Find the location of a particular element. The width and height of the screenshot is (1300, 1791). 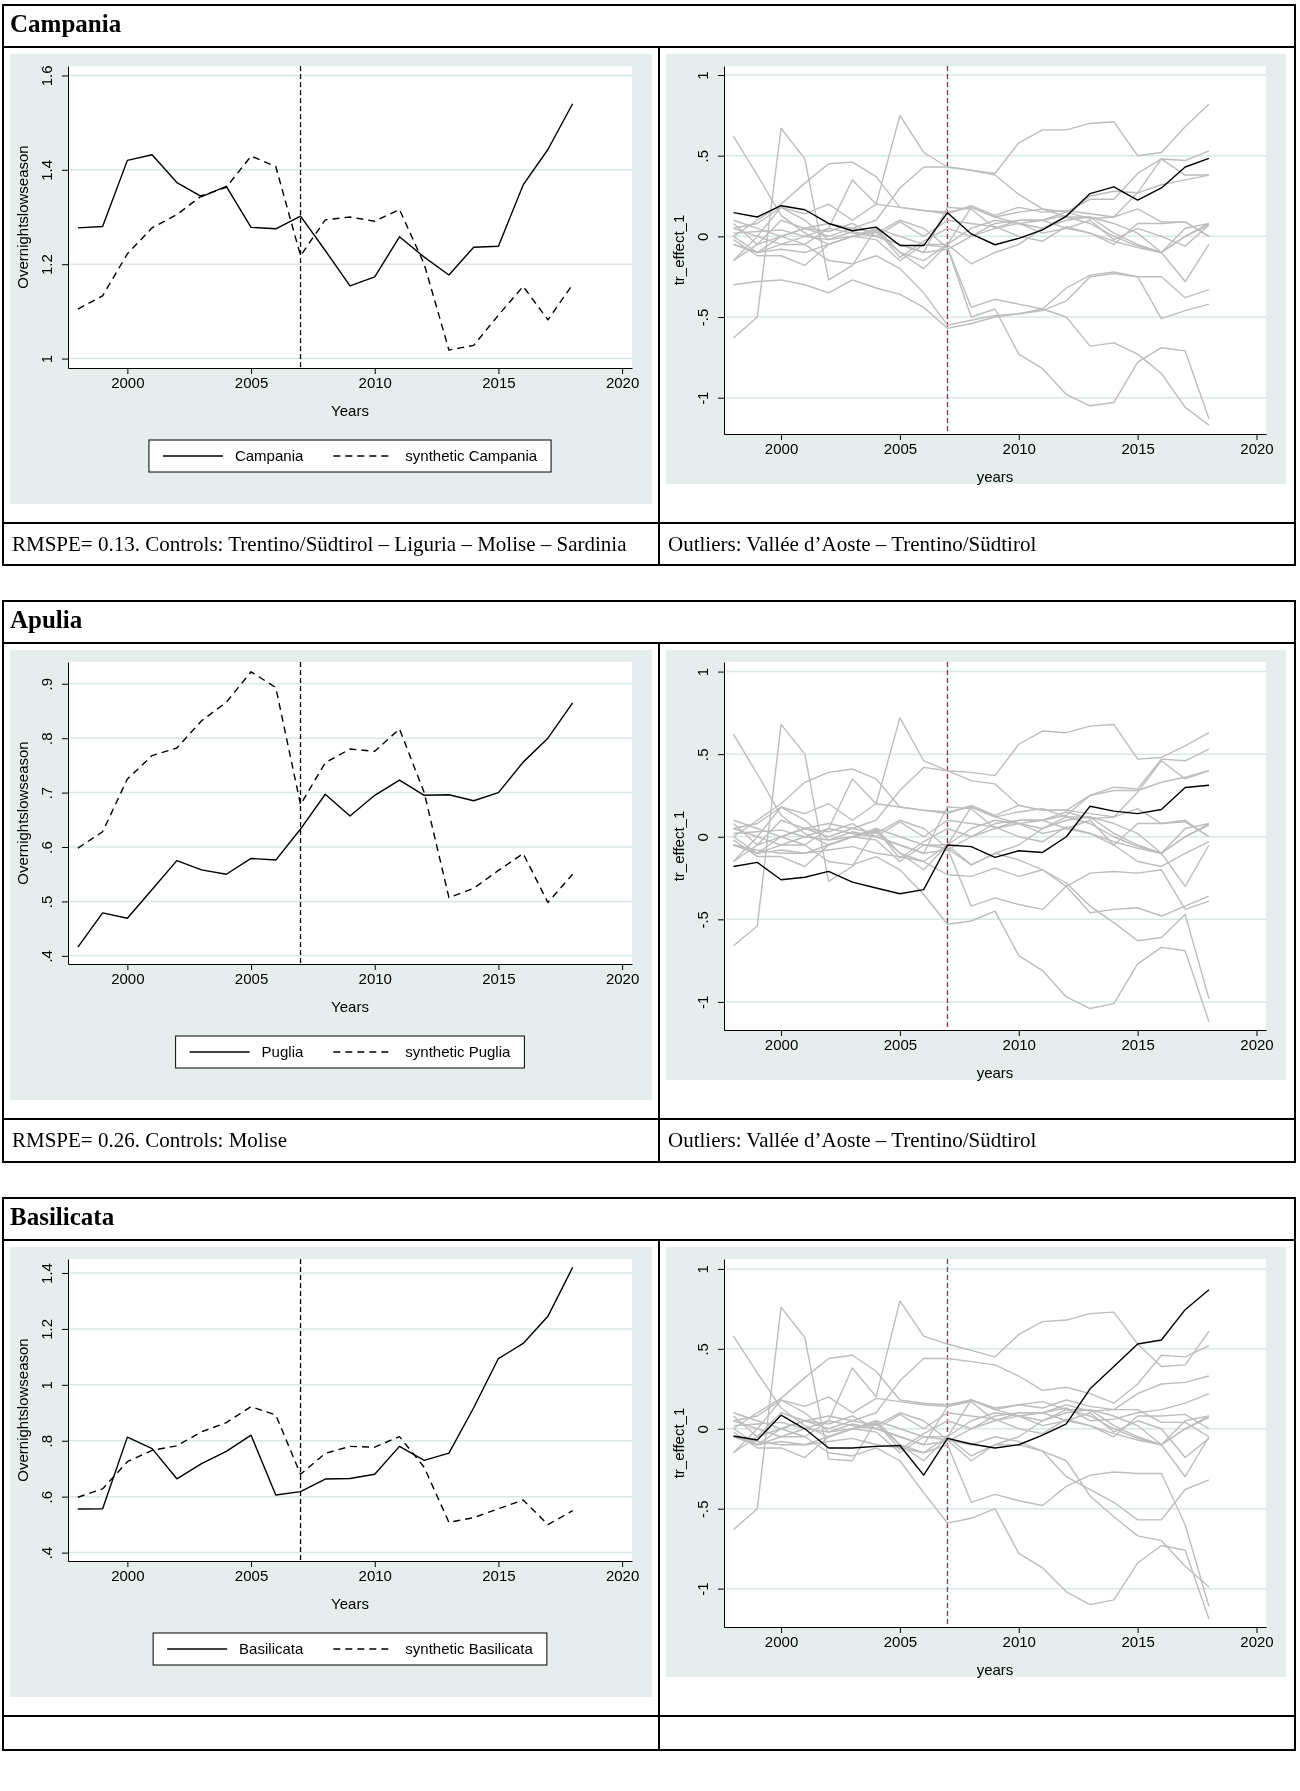

legend-label: Puglia is located at coordinates (282, 1052).